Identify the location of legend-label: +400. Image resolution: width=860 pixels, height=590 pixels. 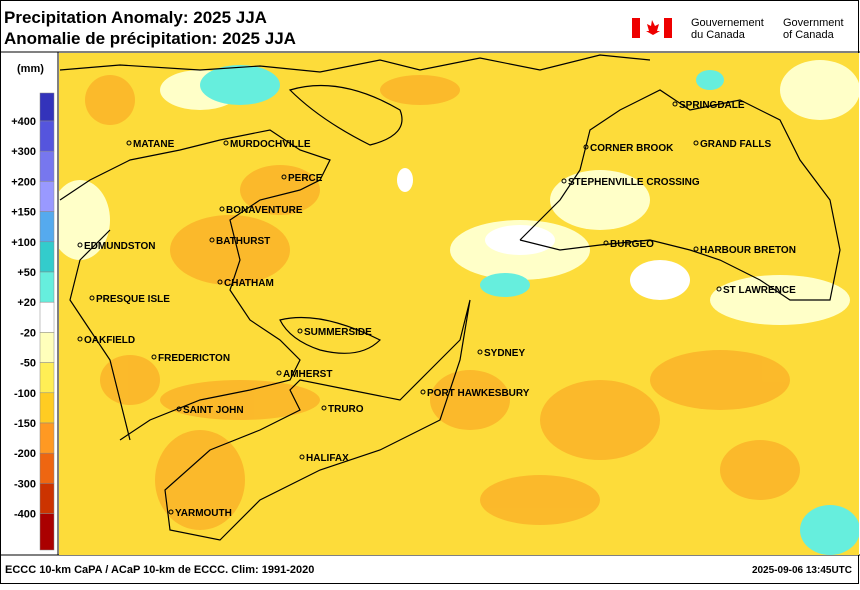
(23, 122).